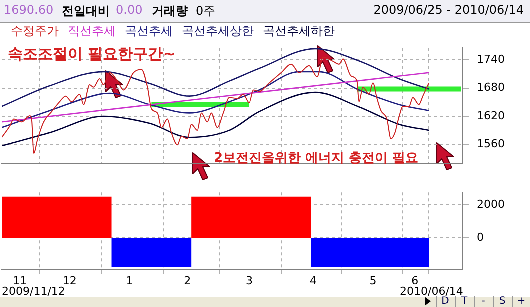 This screenshot has height=307, width=530. Describe the element at coordinates (491, 115) in the screenshot. I see `y-tick-label: 1620` at that location.